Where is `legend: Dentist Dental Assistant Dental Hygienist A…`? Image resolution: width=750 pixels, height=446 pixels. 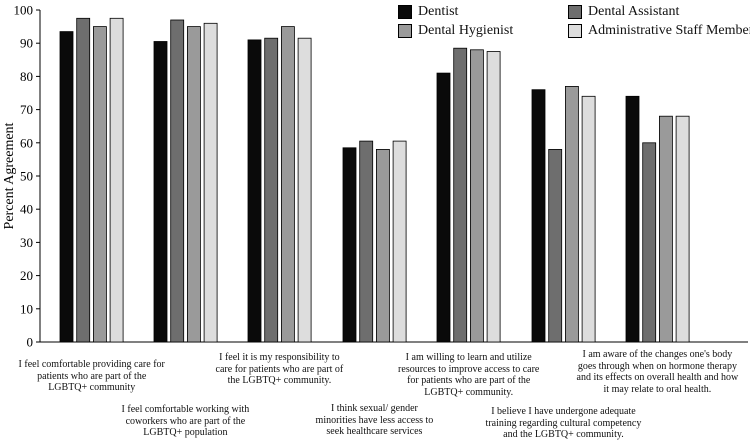 legend: Dentist Dental Assistant Dental Hygienist A… is located at coordinates (574, 22).